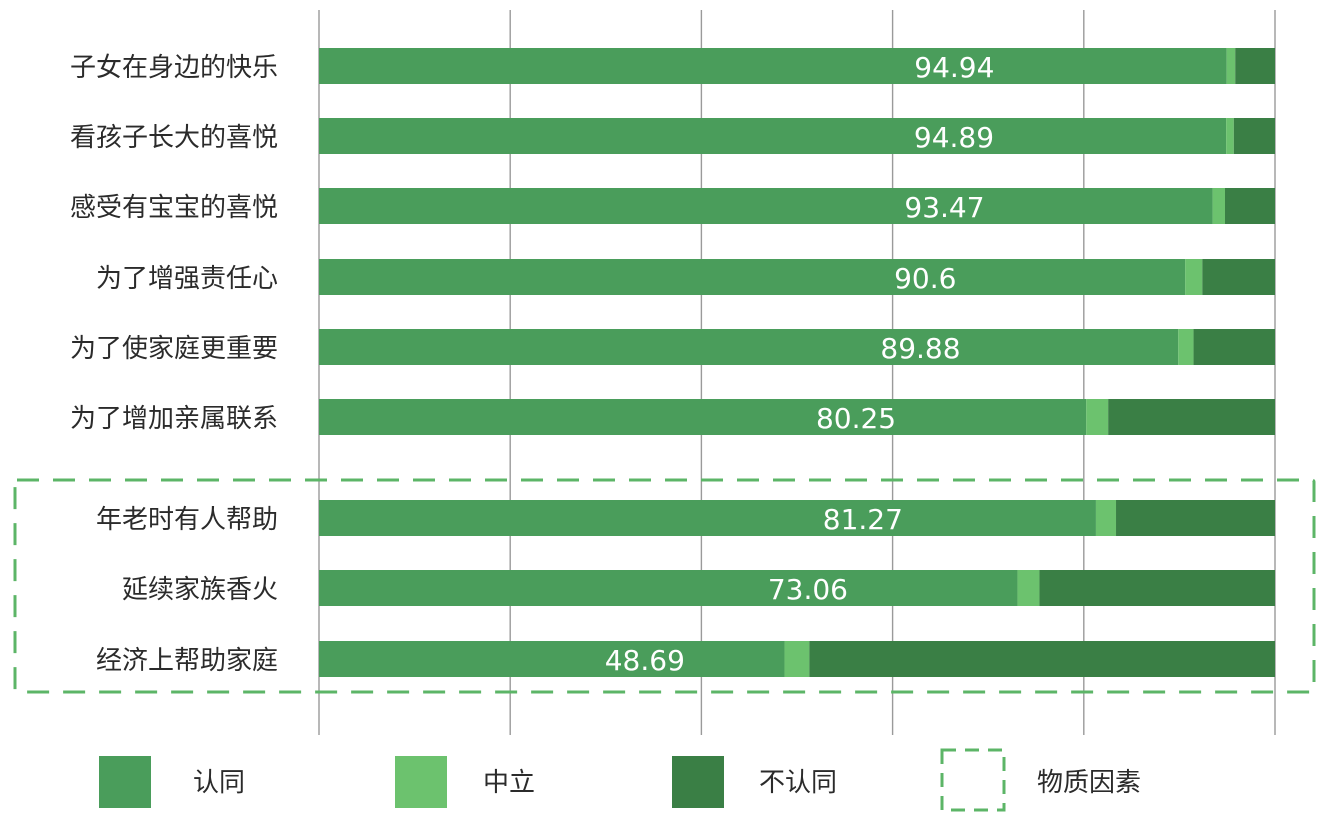 The width and height of the screenshot is (1344, 836). I want to click on legend-label-neutral: 中立, so click(509, 783).